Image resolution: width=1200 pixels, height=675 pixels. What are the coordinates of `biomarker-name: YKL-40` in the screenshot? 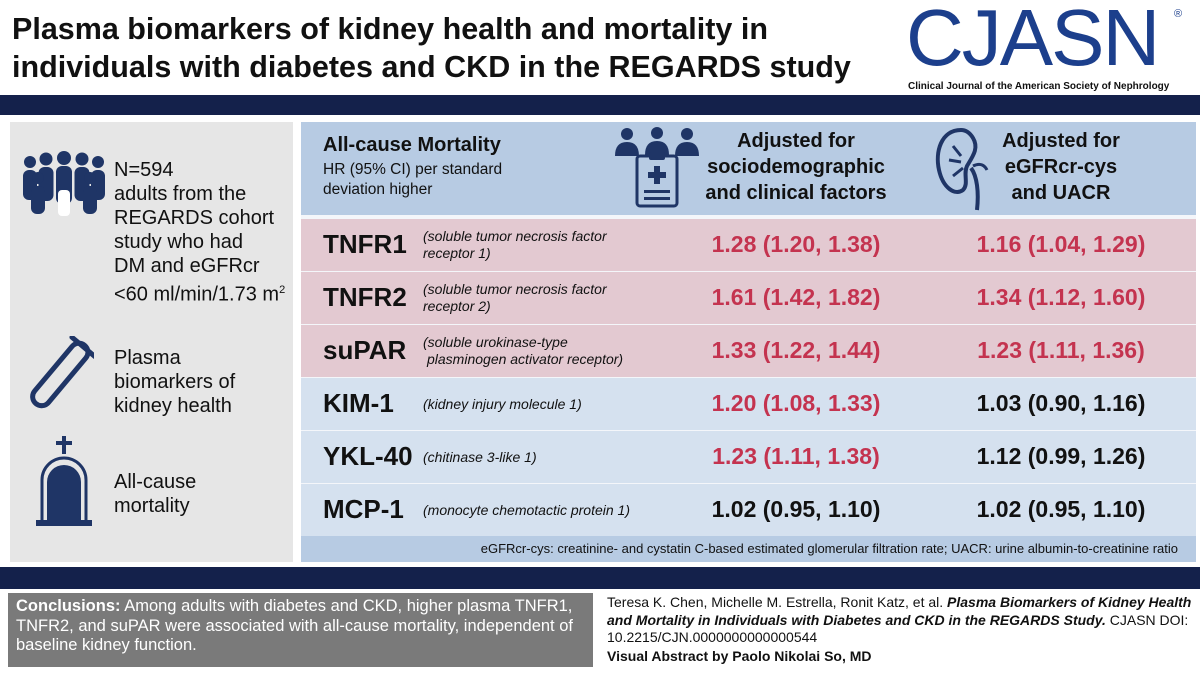 It's located at (368, 456).